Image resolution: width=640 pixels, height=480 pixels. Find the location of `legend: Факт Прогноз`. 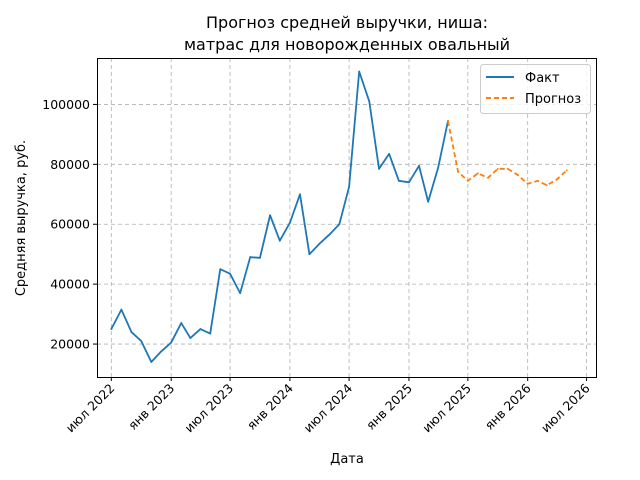

legend: Факт Прогноз is located at coordinates (535, 89).